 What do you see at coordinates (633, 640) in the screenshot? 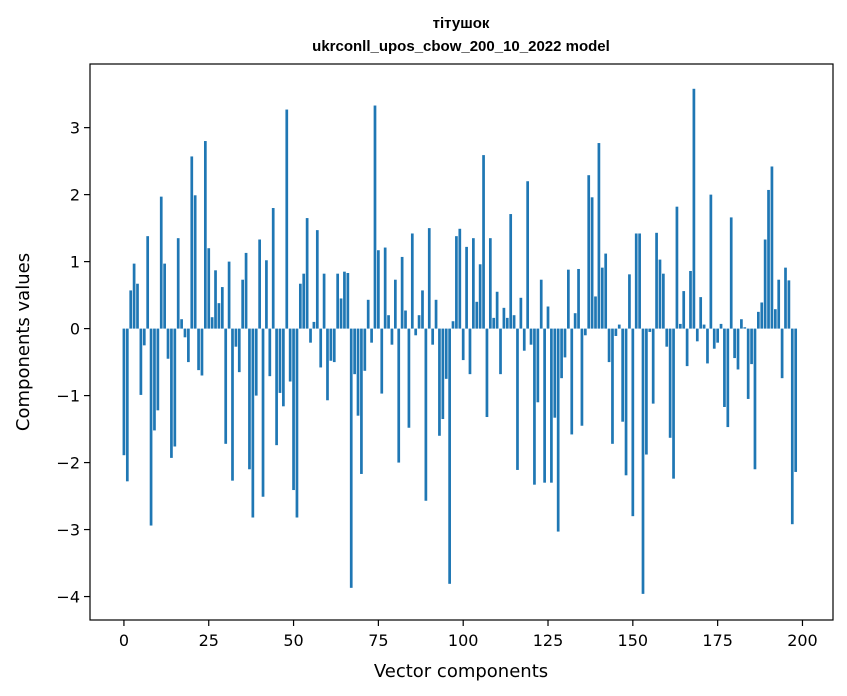
I see `x-tick-label: 150` at bounding box center [633, 640].